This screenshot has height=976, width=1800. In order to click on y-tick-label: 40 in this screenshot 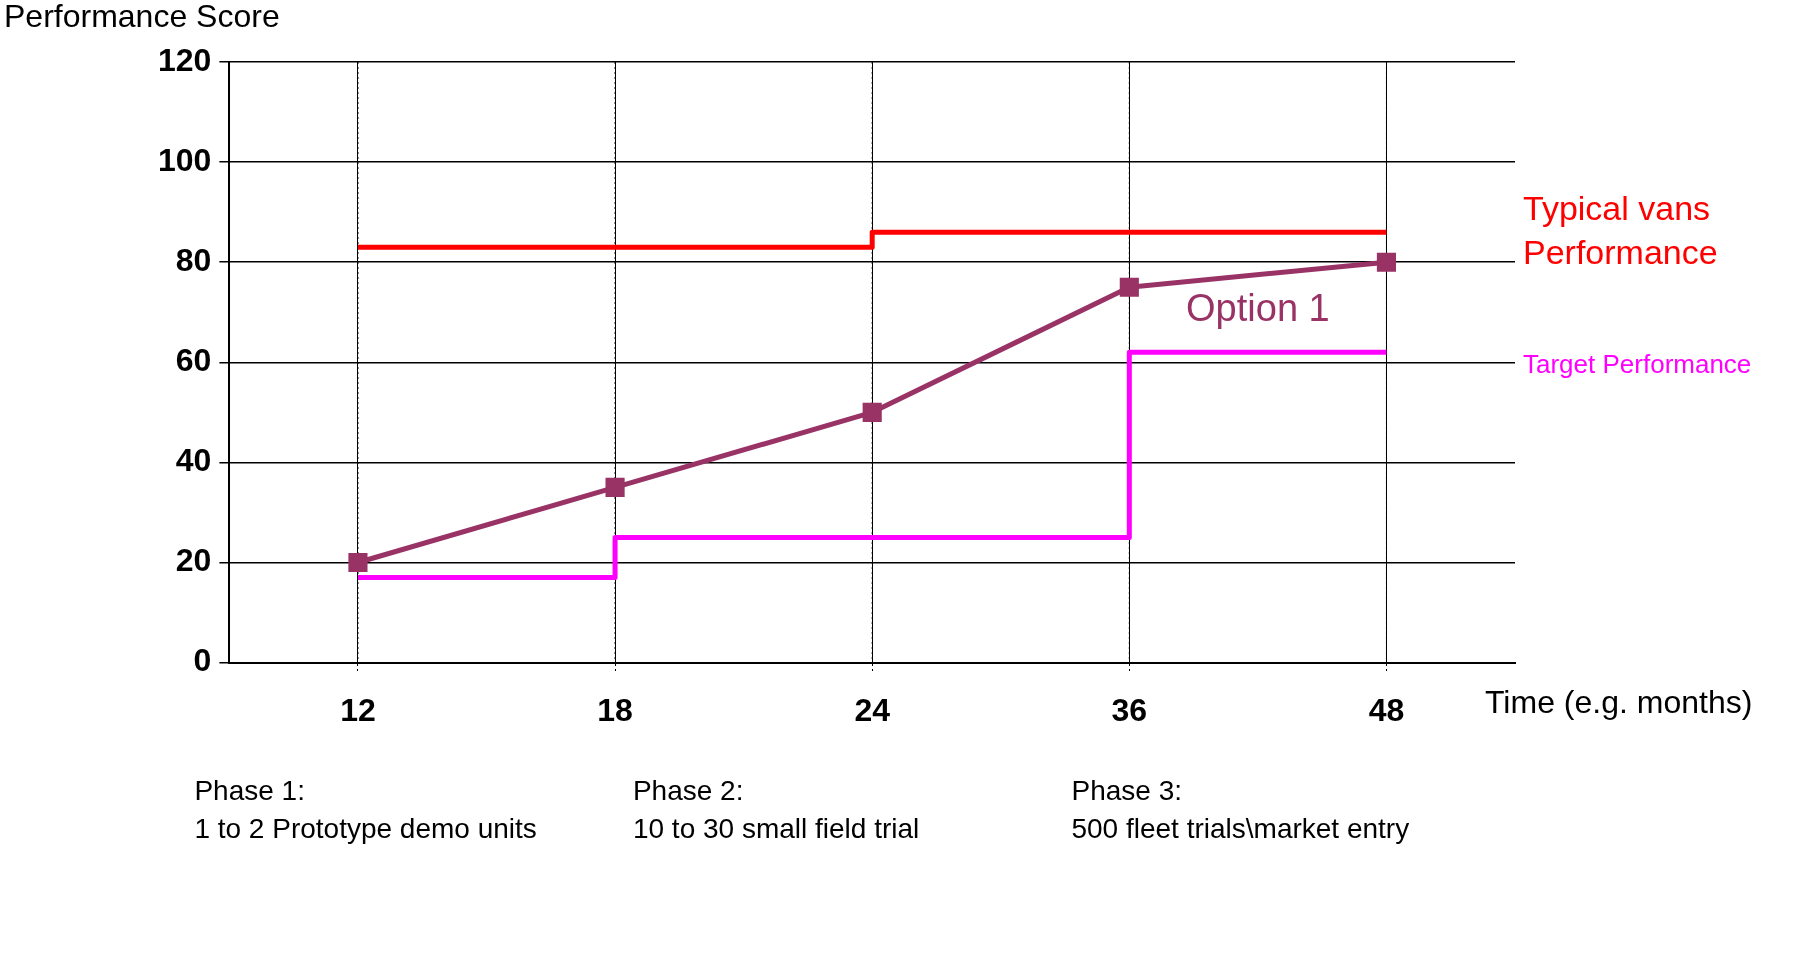, I will do `click(193, 460)`.